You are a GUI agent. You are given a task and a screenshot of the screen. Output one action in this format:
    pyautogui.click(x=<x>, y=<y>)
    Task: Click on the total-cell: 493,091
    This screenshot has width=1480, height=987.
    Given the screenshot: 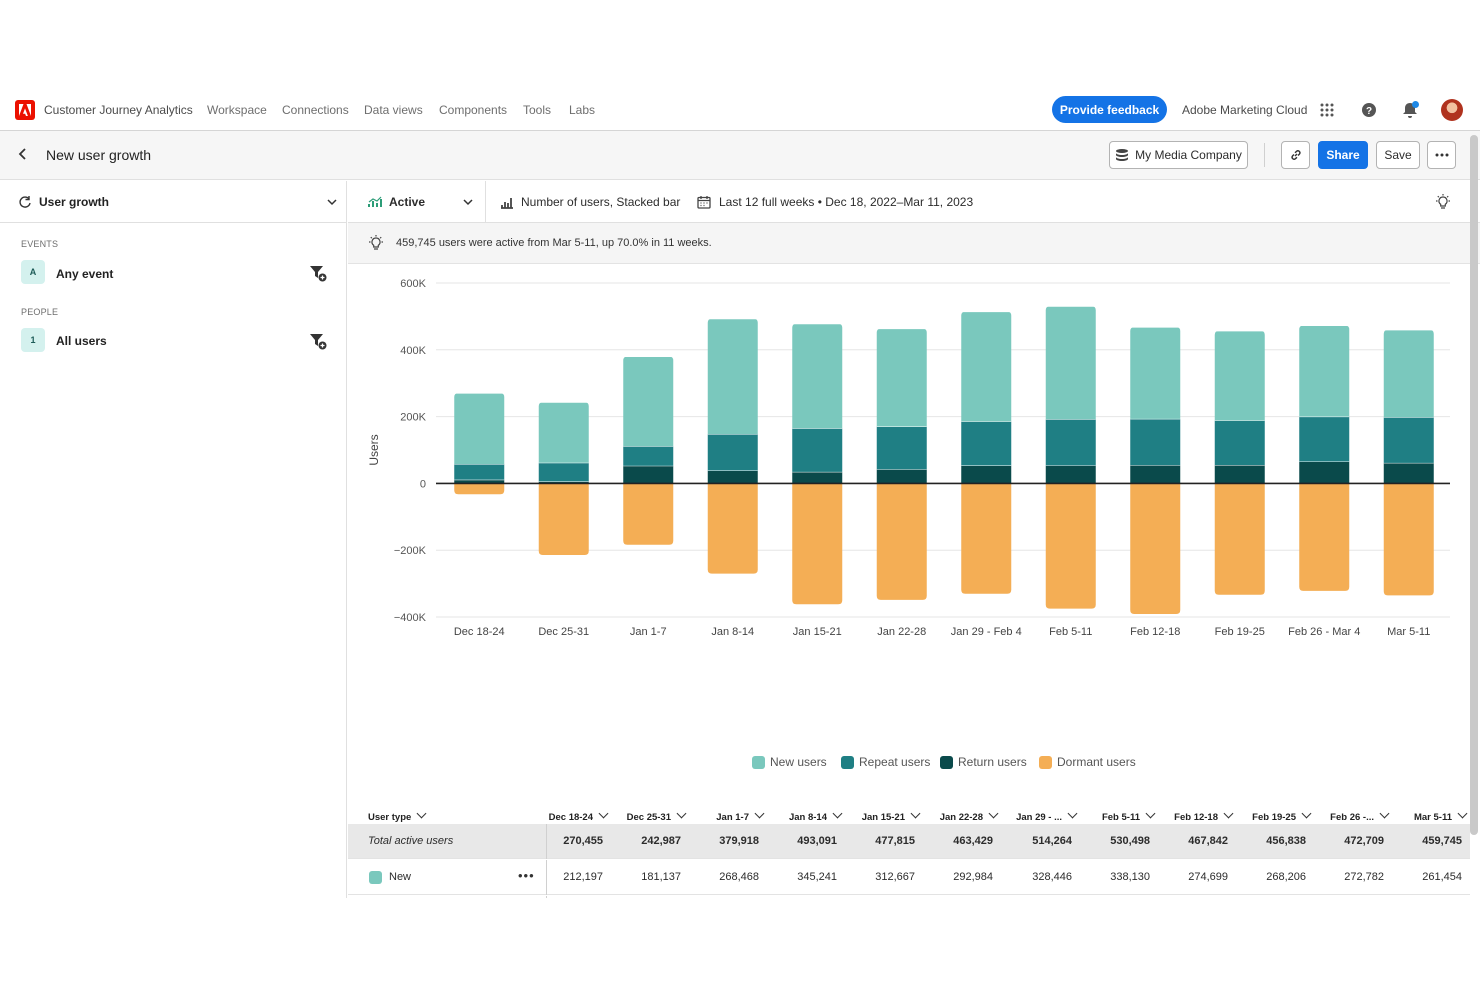 What is the action you would take?
    pyautogui.click(x=817, y=841)
    